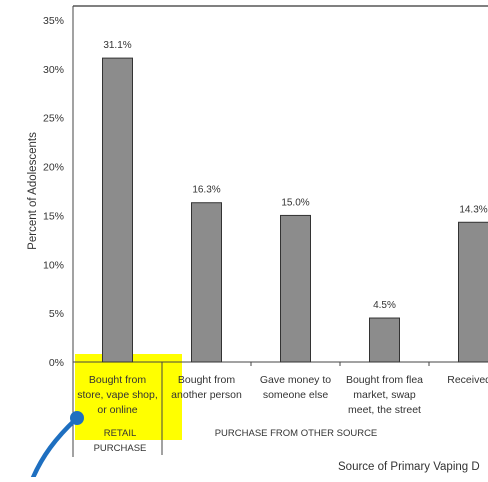  Describe the element at coordinates (473, 209) in the screenshot. I see `bar-value-label: 14.3%` at that location.